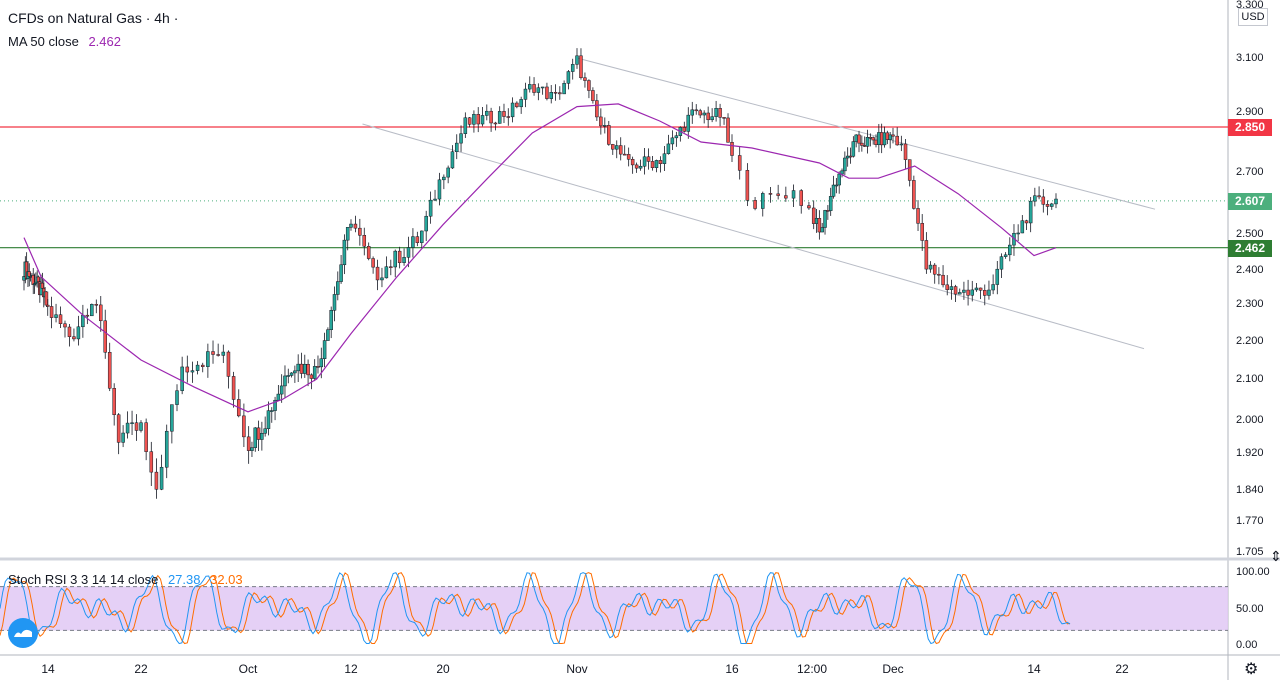 Image resolution: width=1280 pixels, height=680 pixels. Describe the element at coordinates (104, 41) in the screenshot. I see `ma-value: 2.462` at that location.